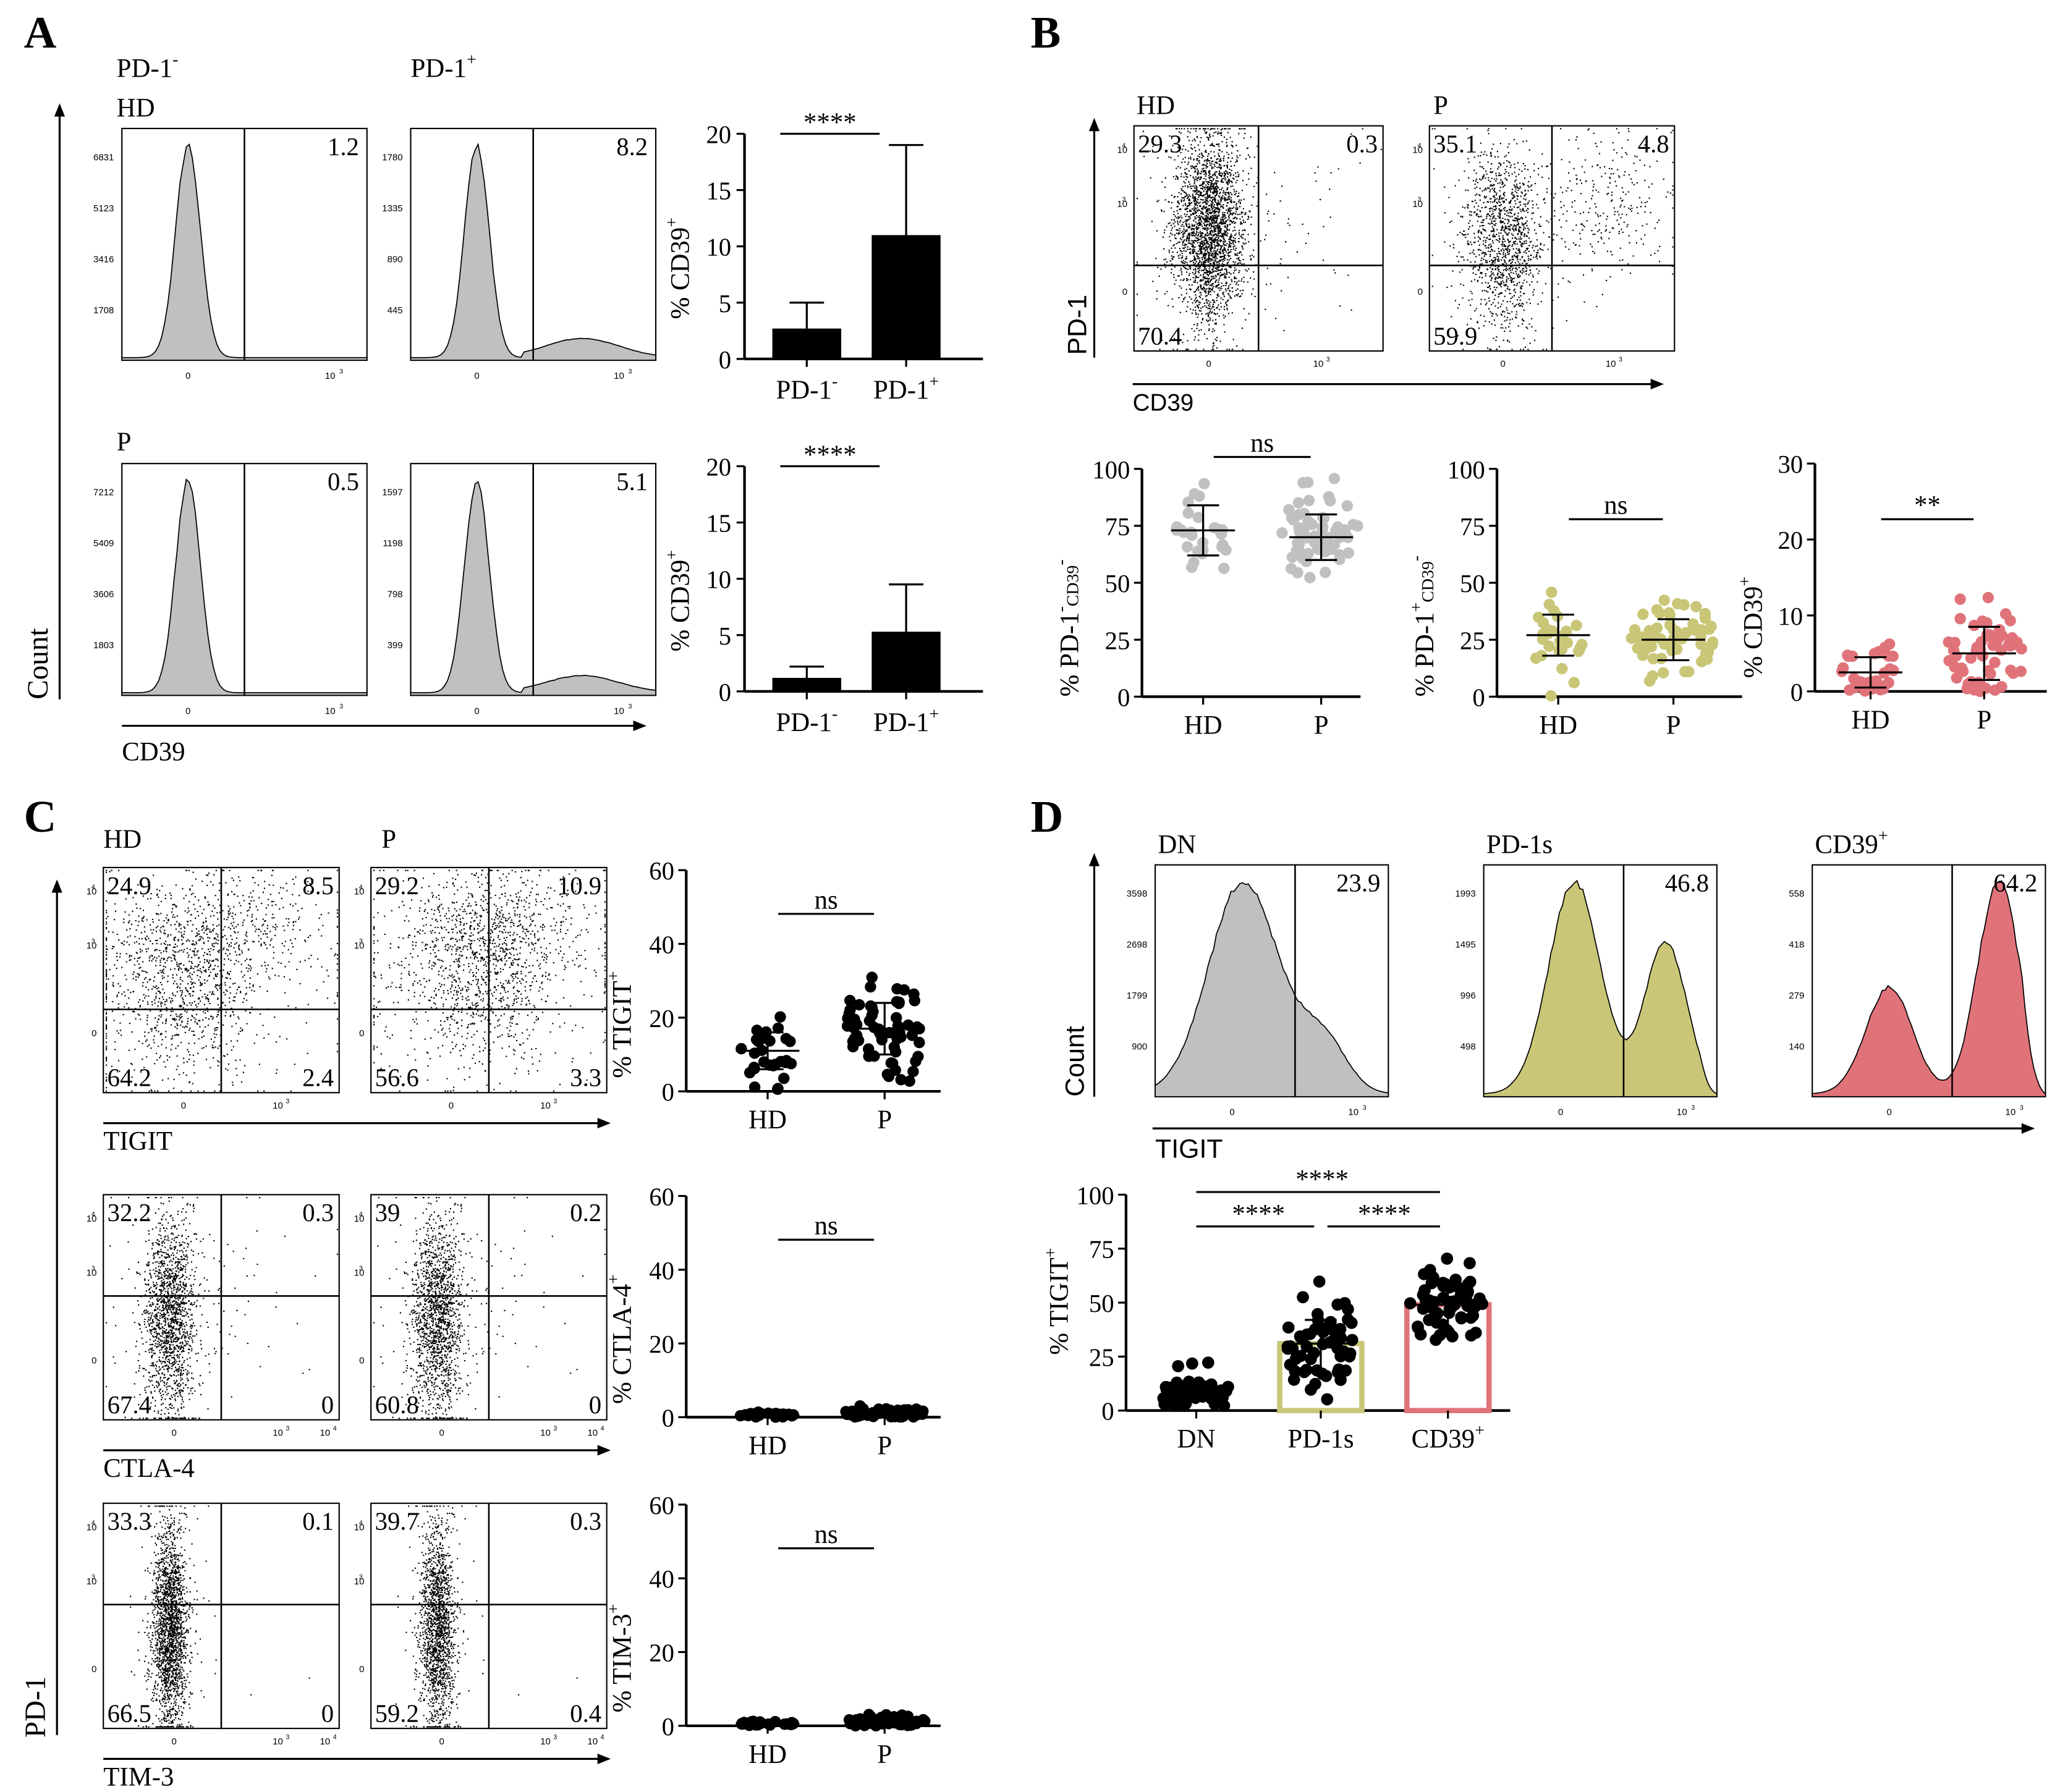 The image size is (2060, 1792). What do you see at coordinates (361, 941) in the screenshot?
I see `panel-c-scatter-0-1-ytick-3: 3` at bounding box center [361, 941].